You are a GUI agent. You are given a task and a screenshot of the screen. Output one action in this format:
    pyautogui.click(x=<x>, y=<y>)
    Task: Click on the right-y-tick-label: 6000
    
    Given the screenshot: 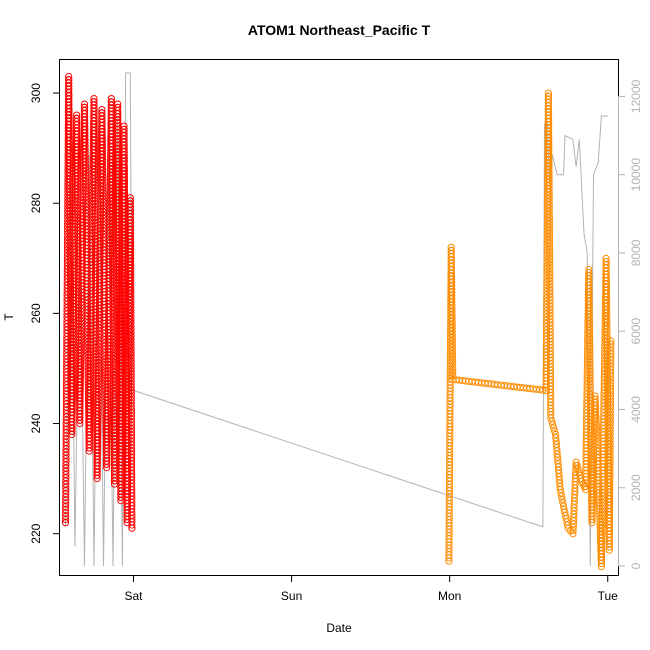 What is the action you would take?
    pyautogui.click(x=636, y=331)
    